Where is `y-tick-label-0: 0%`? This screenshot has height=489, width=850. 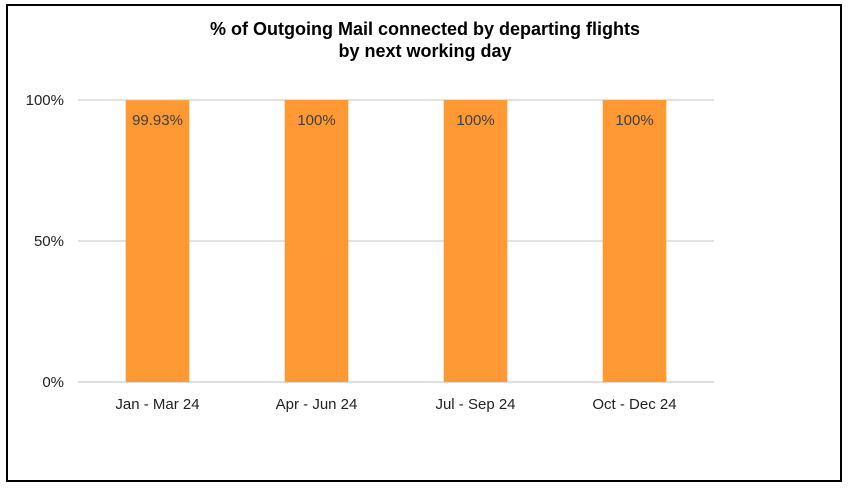
y-tick-label-0: 0% is located at coordinates (53, 382).